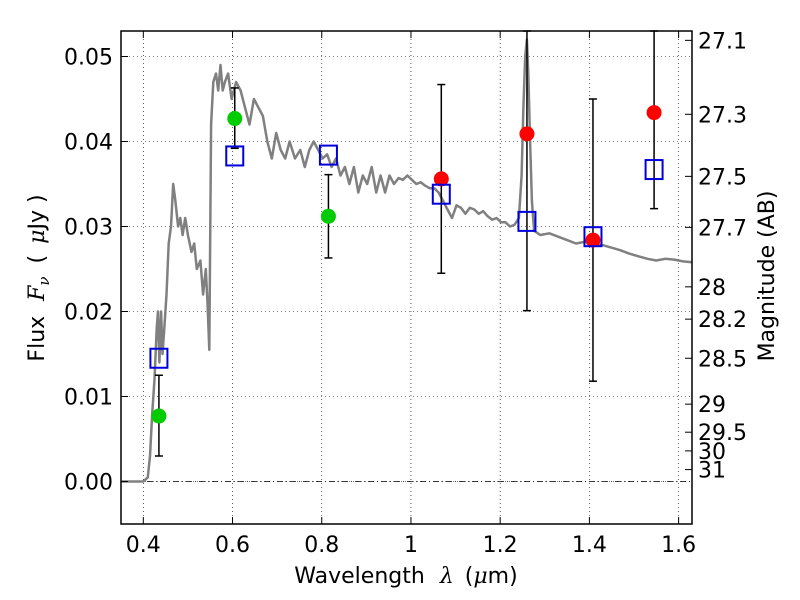 The height and width of the screenshot is (600, 800). Describe the element at coordinates (500, 545) in the screenshot. I see `x-tick-label: 1.2` at that location.